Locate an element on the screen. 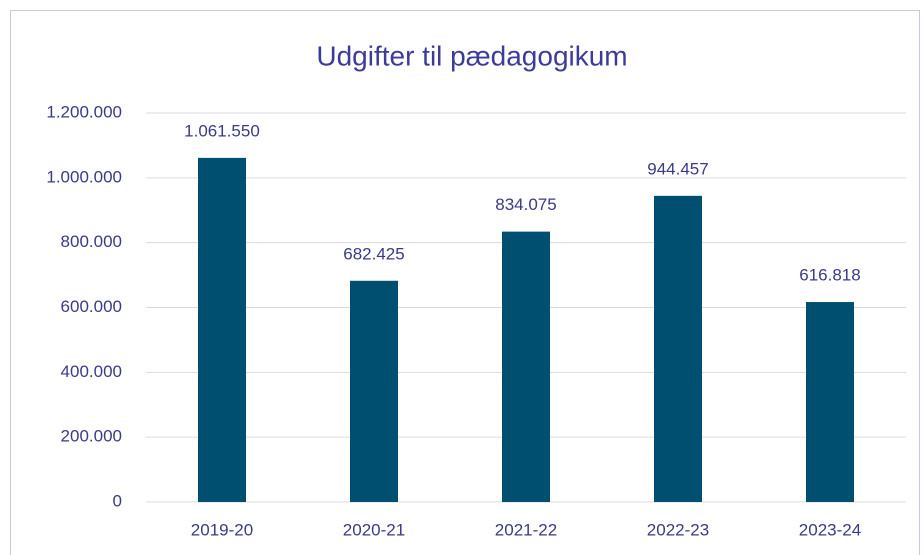 Image resolution: width=924 pixels, height=555 pixels. x-tick-label: 2022-23 is located at coordinates (678, 529).